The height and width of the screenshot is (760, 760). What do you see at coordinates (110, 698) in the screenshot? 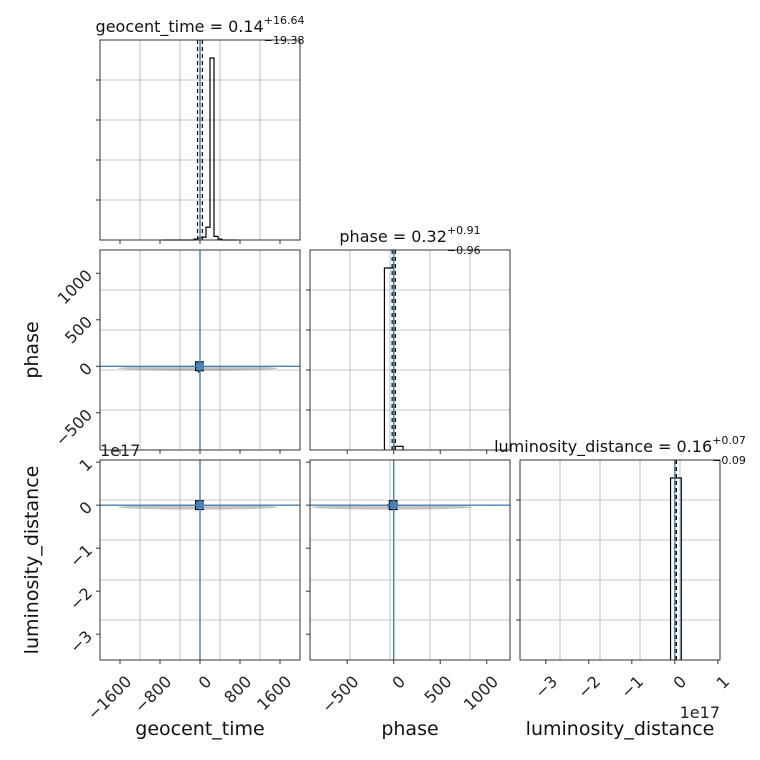
I see `x-tick-label: −1600` at bounding box center [110, 698].